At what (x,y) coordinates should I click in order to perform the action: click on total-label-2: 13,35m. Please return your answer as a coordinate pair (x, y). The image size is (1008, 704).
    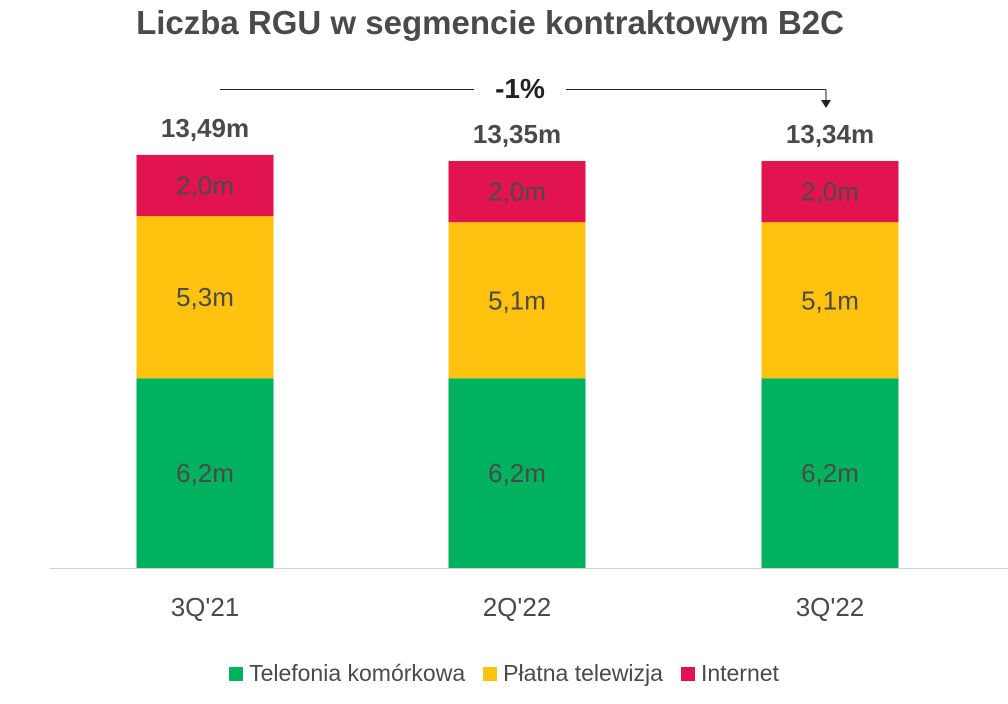
    Looking at the image, I should click on (517, 134).